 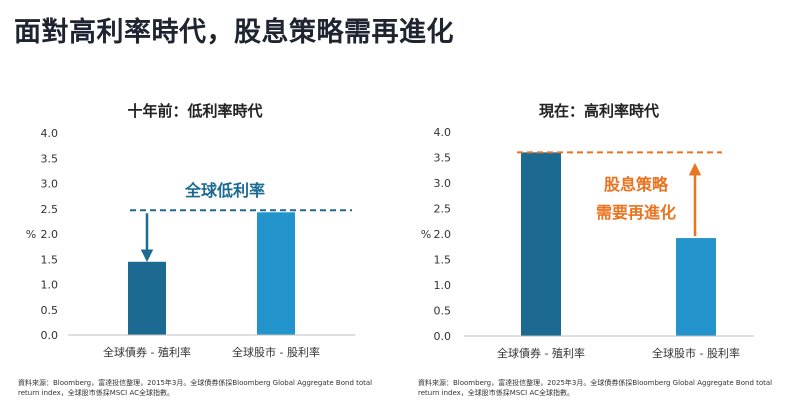 I want to click on right-chart-title: 現在：高利率時代, so click(x=598, y=111).